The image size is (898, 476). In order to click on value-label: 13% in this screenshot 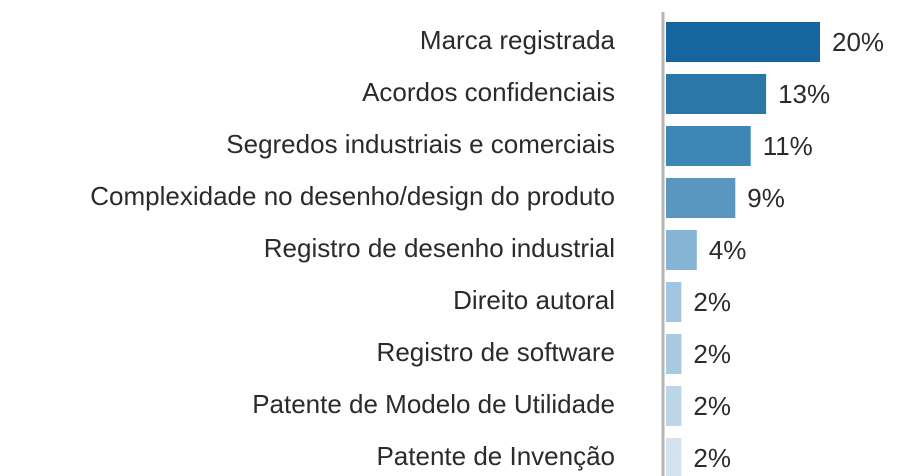, I will do `click(804, 94)`.